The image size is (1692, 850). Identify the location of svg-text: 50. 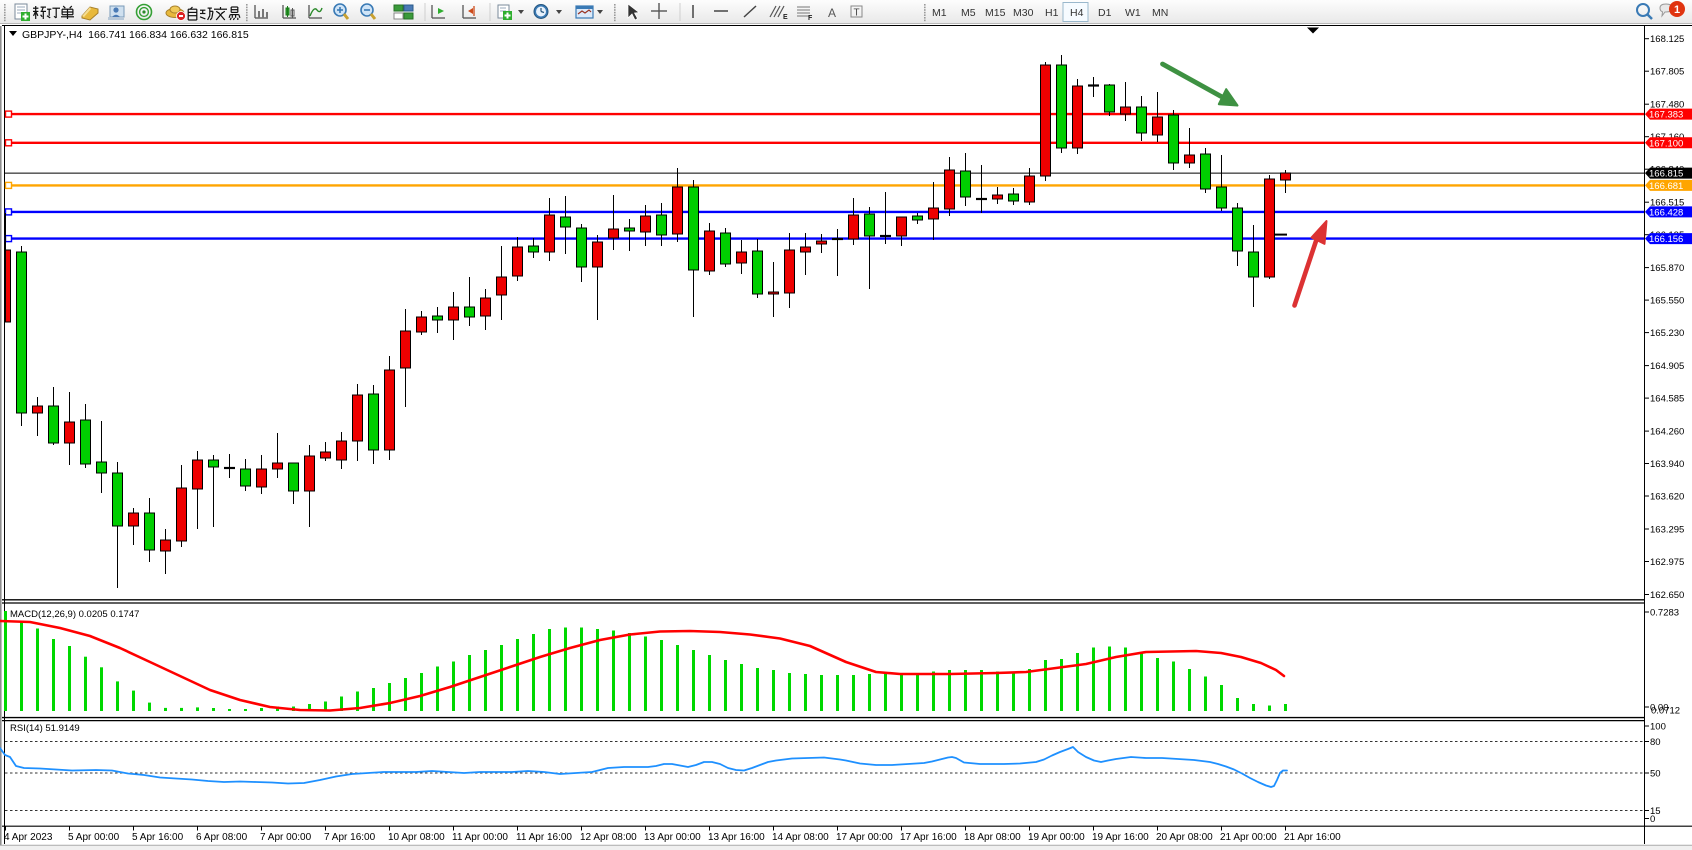
(1655, 774).